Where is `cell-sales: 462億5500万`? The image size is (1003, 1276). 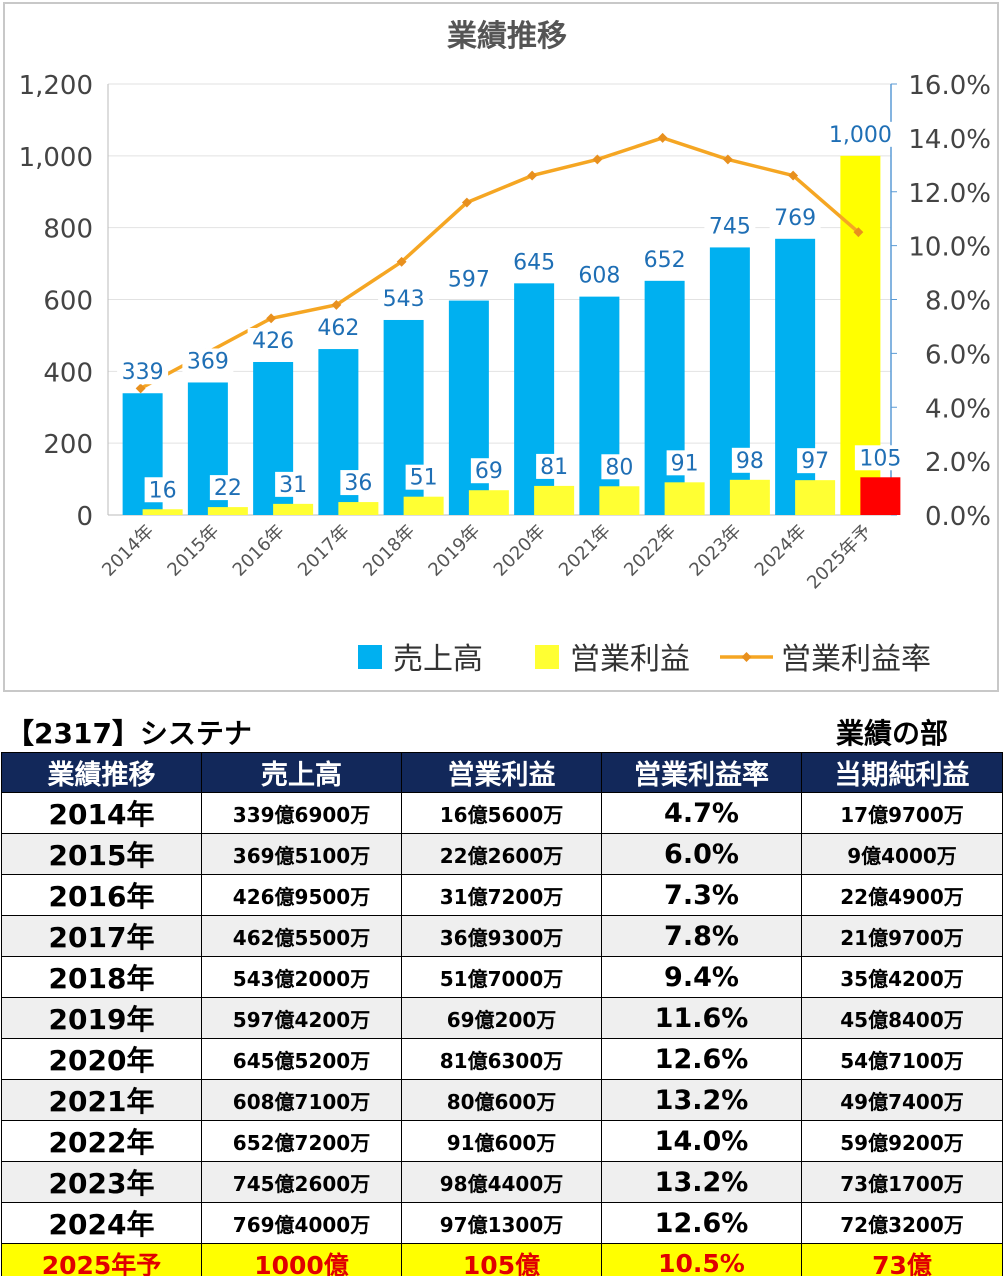 cell-sales: 462億5500万 is located at coordinates (301, 936).